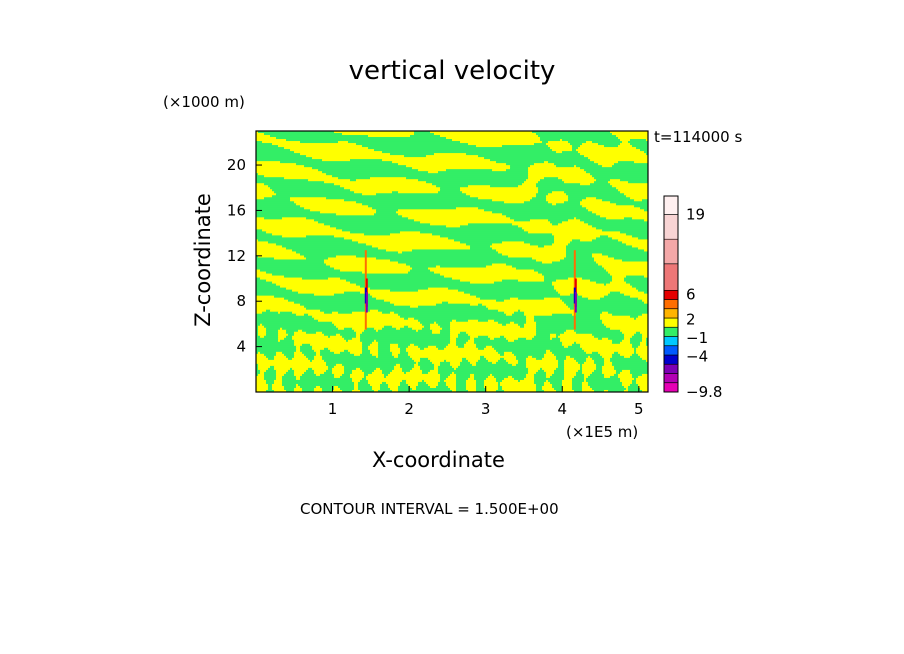 Image resolution: width=904 pixels, height=654 pixels. What do you see at coordinates (562, 409) in the screenshot?
I see `x-tick-label: 4` at bounding box center [562, 409].